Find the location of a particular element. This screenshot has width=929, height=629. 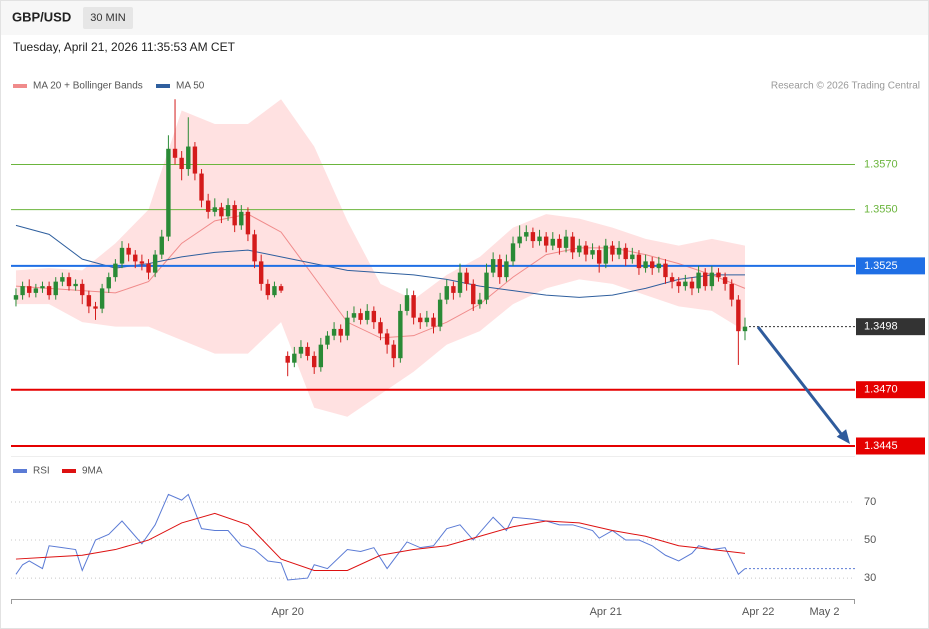

x-tick-label: Apr 22 is located at coordinates (758, 612).